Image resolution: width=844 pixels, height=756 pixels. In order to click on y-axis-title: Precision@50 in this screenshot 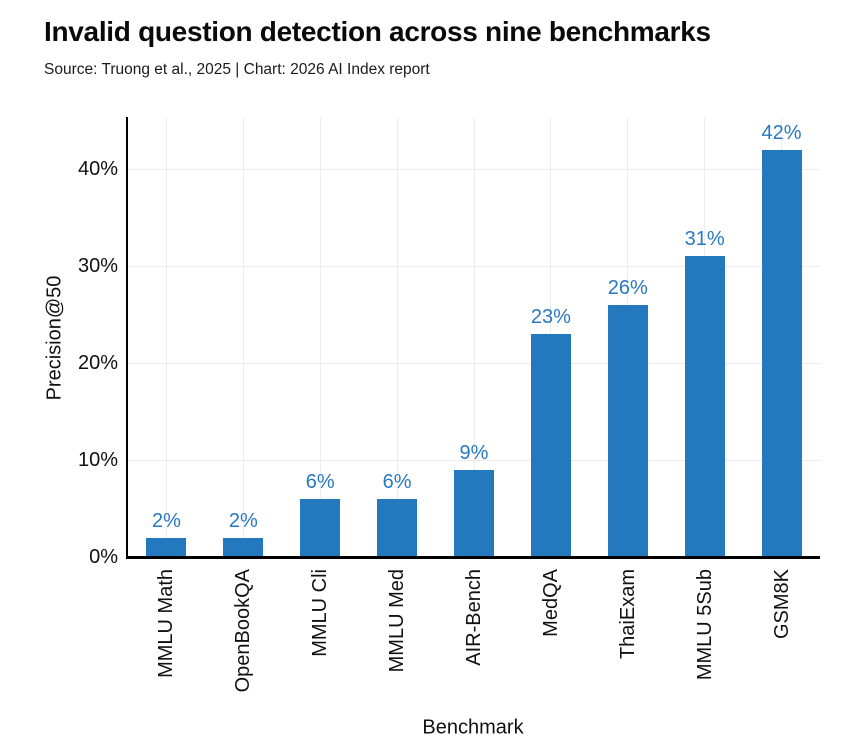, I will do `click(54, 338)`.